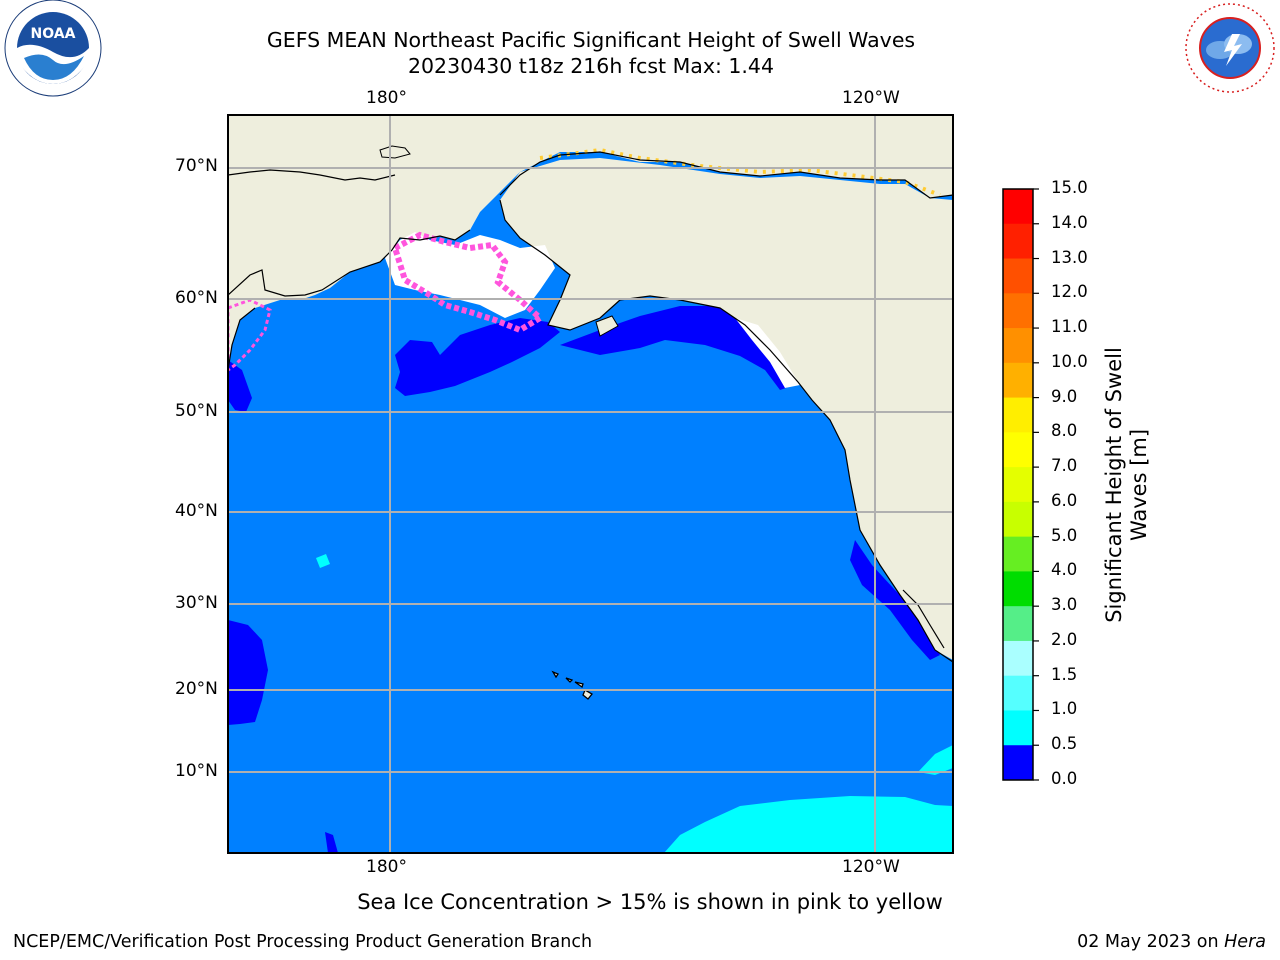  Describe the element at coordinates (386, 867) in the screenshot. I see `lon-label-180-bottom: 180°` at that location.